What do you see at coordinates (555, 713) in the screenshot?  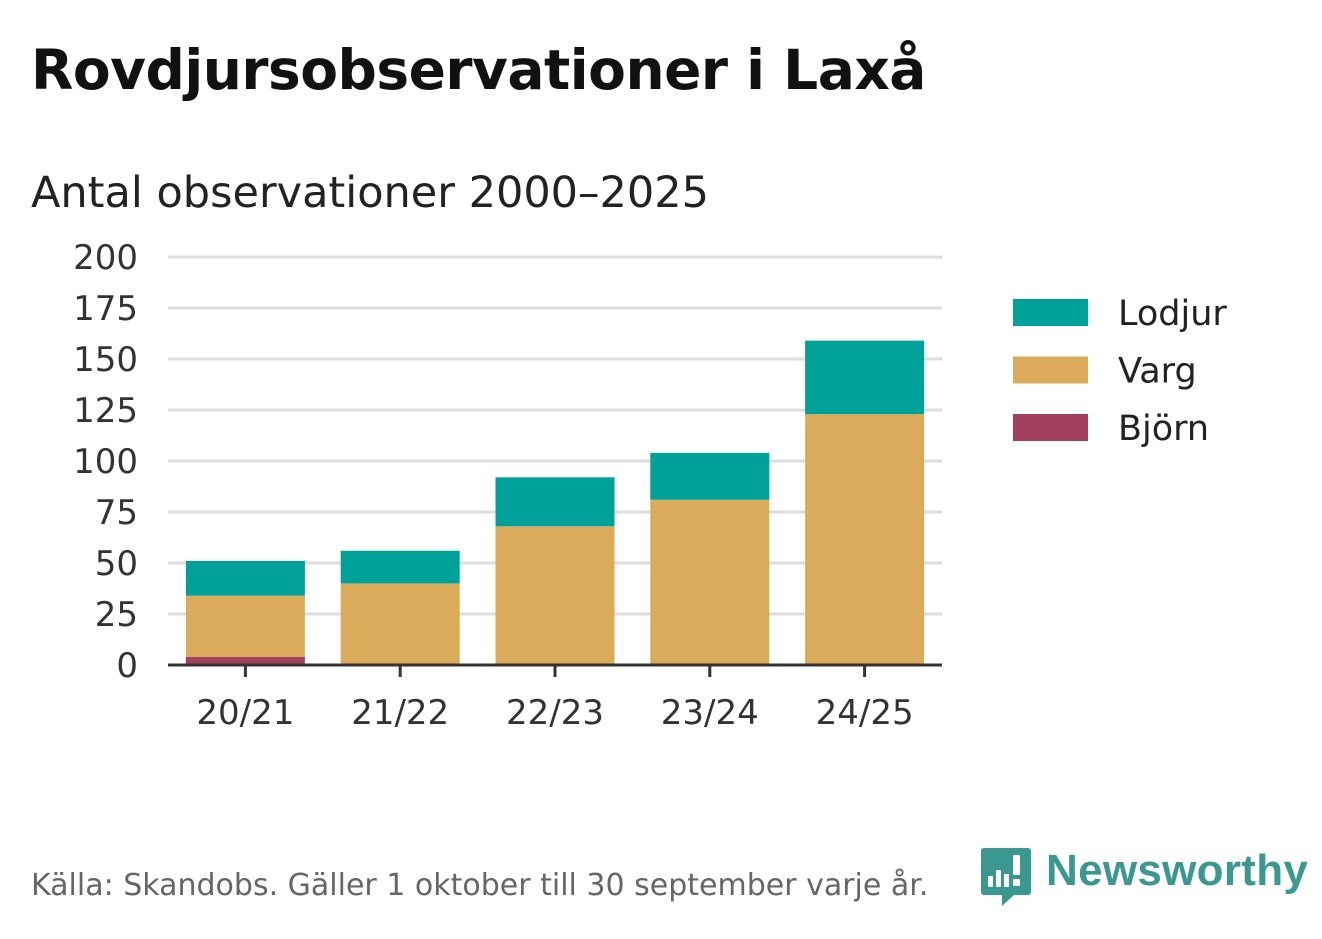 I see `x-tick-label: 22/23` at bounding box center [555, 713].